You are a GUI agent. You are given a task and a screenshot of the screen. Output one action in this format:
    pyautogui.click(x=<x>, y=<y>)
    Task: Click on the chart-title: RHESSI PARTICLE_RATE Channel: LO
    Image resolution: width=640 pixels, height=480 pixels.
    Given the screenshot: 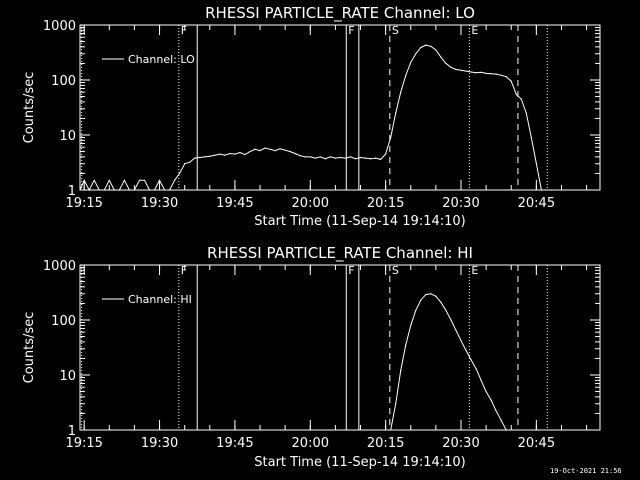 What is the action you would take?
    pyautogui.click(x=340, y=13)
    